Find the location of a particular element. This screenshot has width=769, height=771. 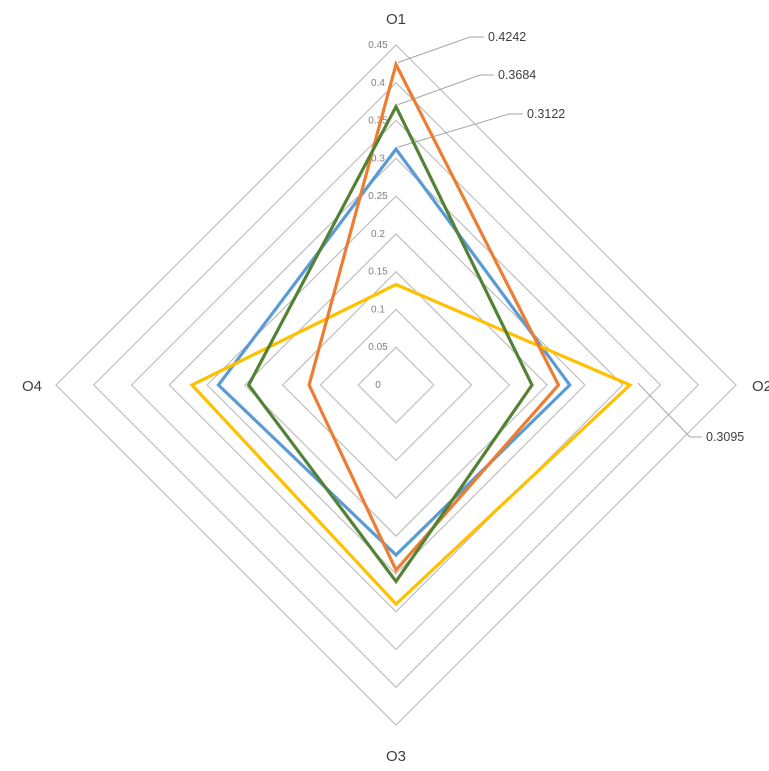

tick-label: 0.15 is located at coordinates (378, 272).